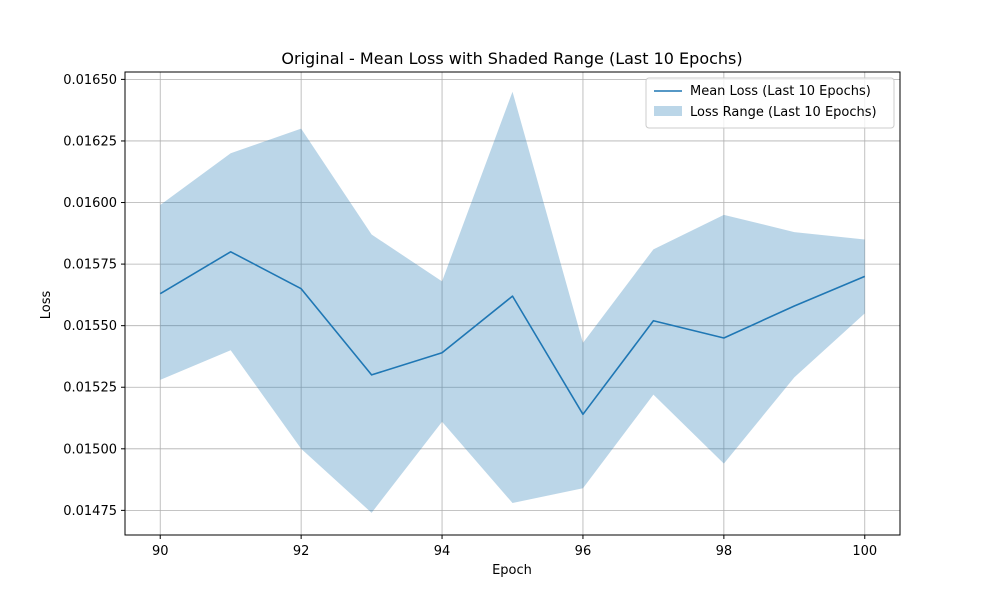 The height and width of the screenshot is (600, 1000). I want to click on x-tick-label: 90, so click(160, 551).